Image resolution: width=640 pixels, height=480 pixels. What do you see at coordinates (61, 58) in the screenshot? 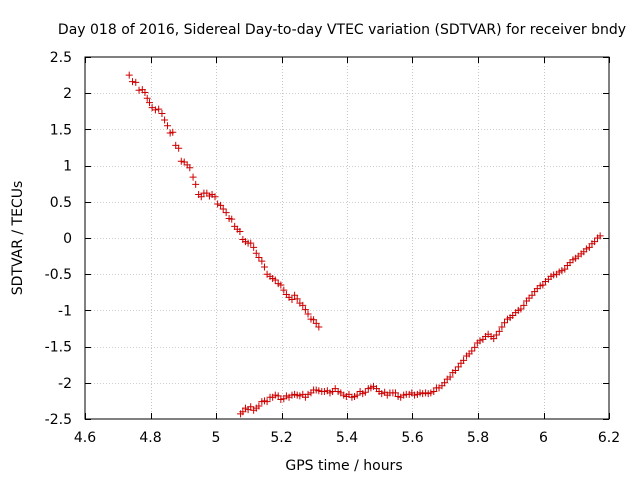
I see `y-tick-label: 2.5` at bounding box center [61, 58].